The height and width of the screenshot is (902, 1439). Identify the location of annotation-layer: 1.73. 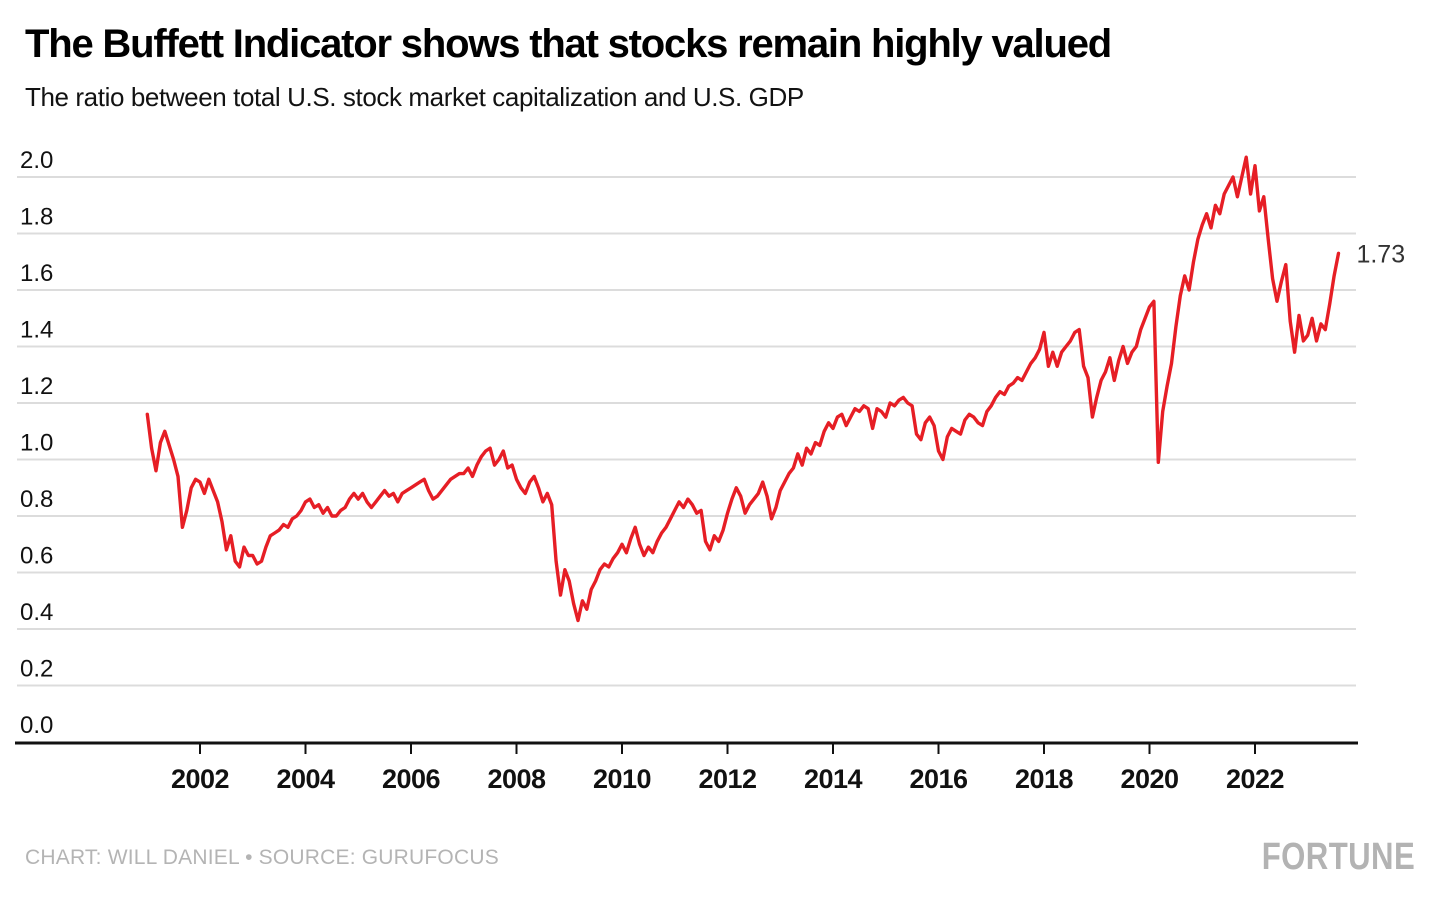
(1380, 254).